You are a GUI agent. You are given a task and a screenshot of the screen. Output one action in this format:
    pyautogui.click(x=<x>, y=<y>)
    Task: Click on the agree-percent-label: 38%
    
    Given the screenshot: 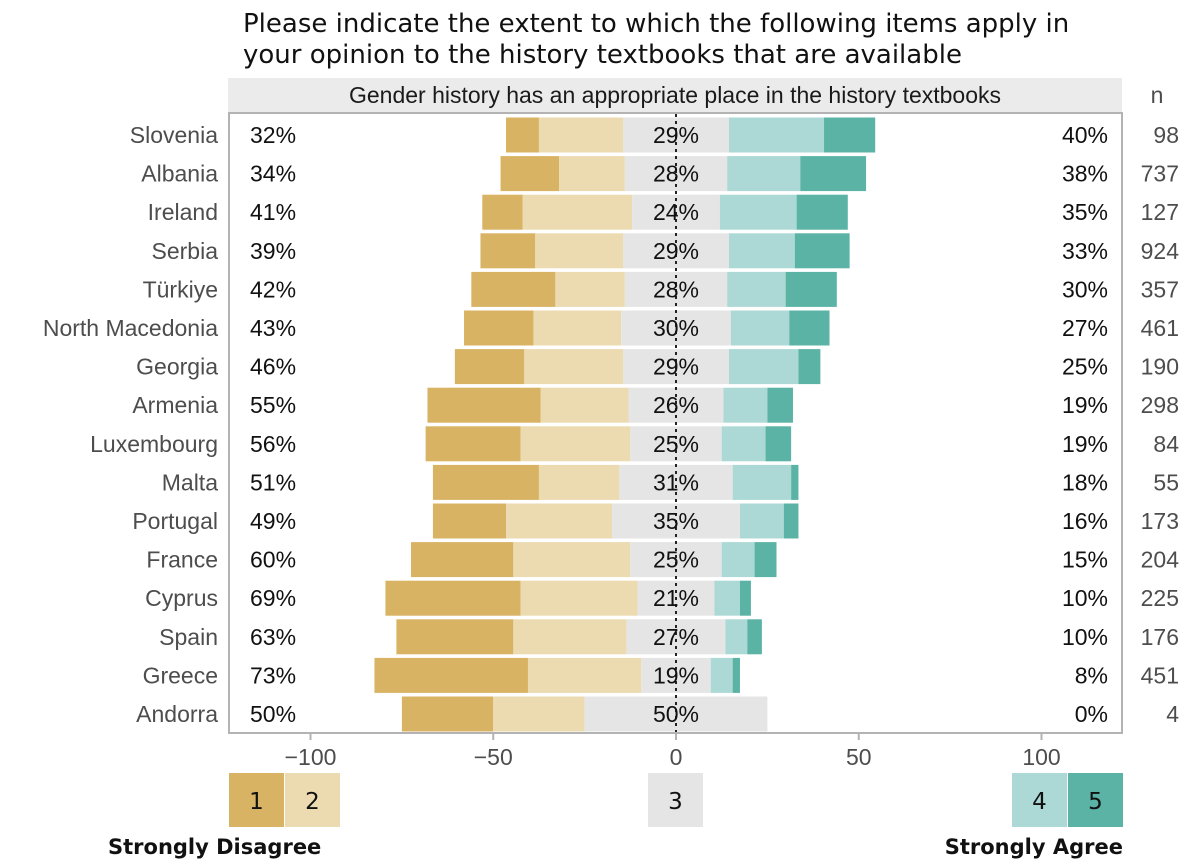 What is the action you would take?
    pyautogui.click(x=1085, y=174)
    